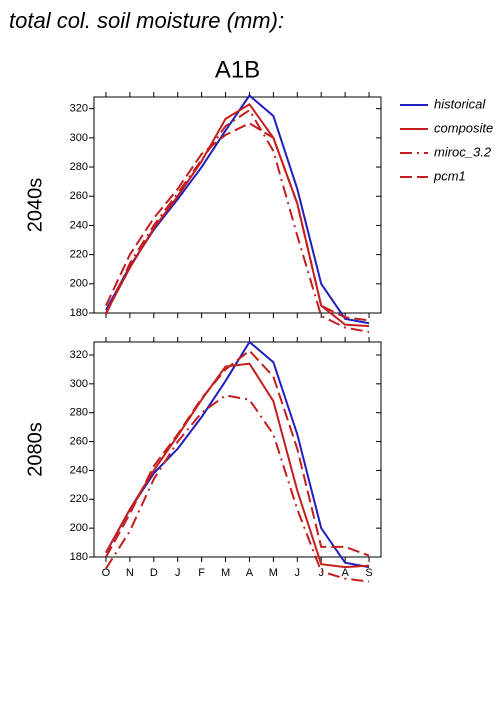 This screenshot has width=501, height=709. I want to click on x-tick-label: S, so click(368, 573).